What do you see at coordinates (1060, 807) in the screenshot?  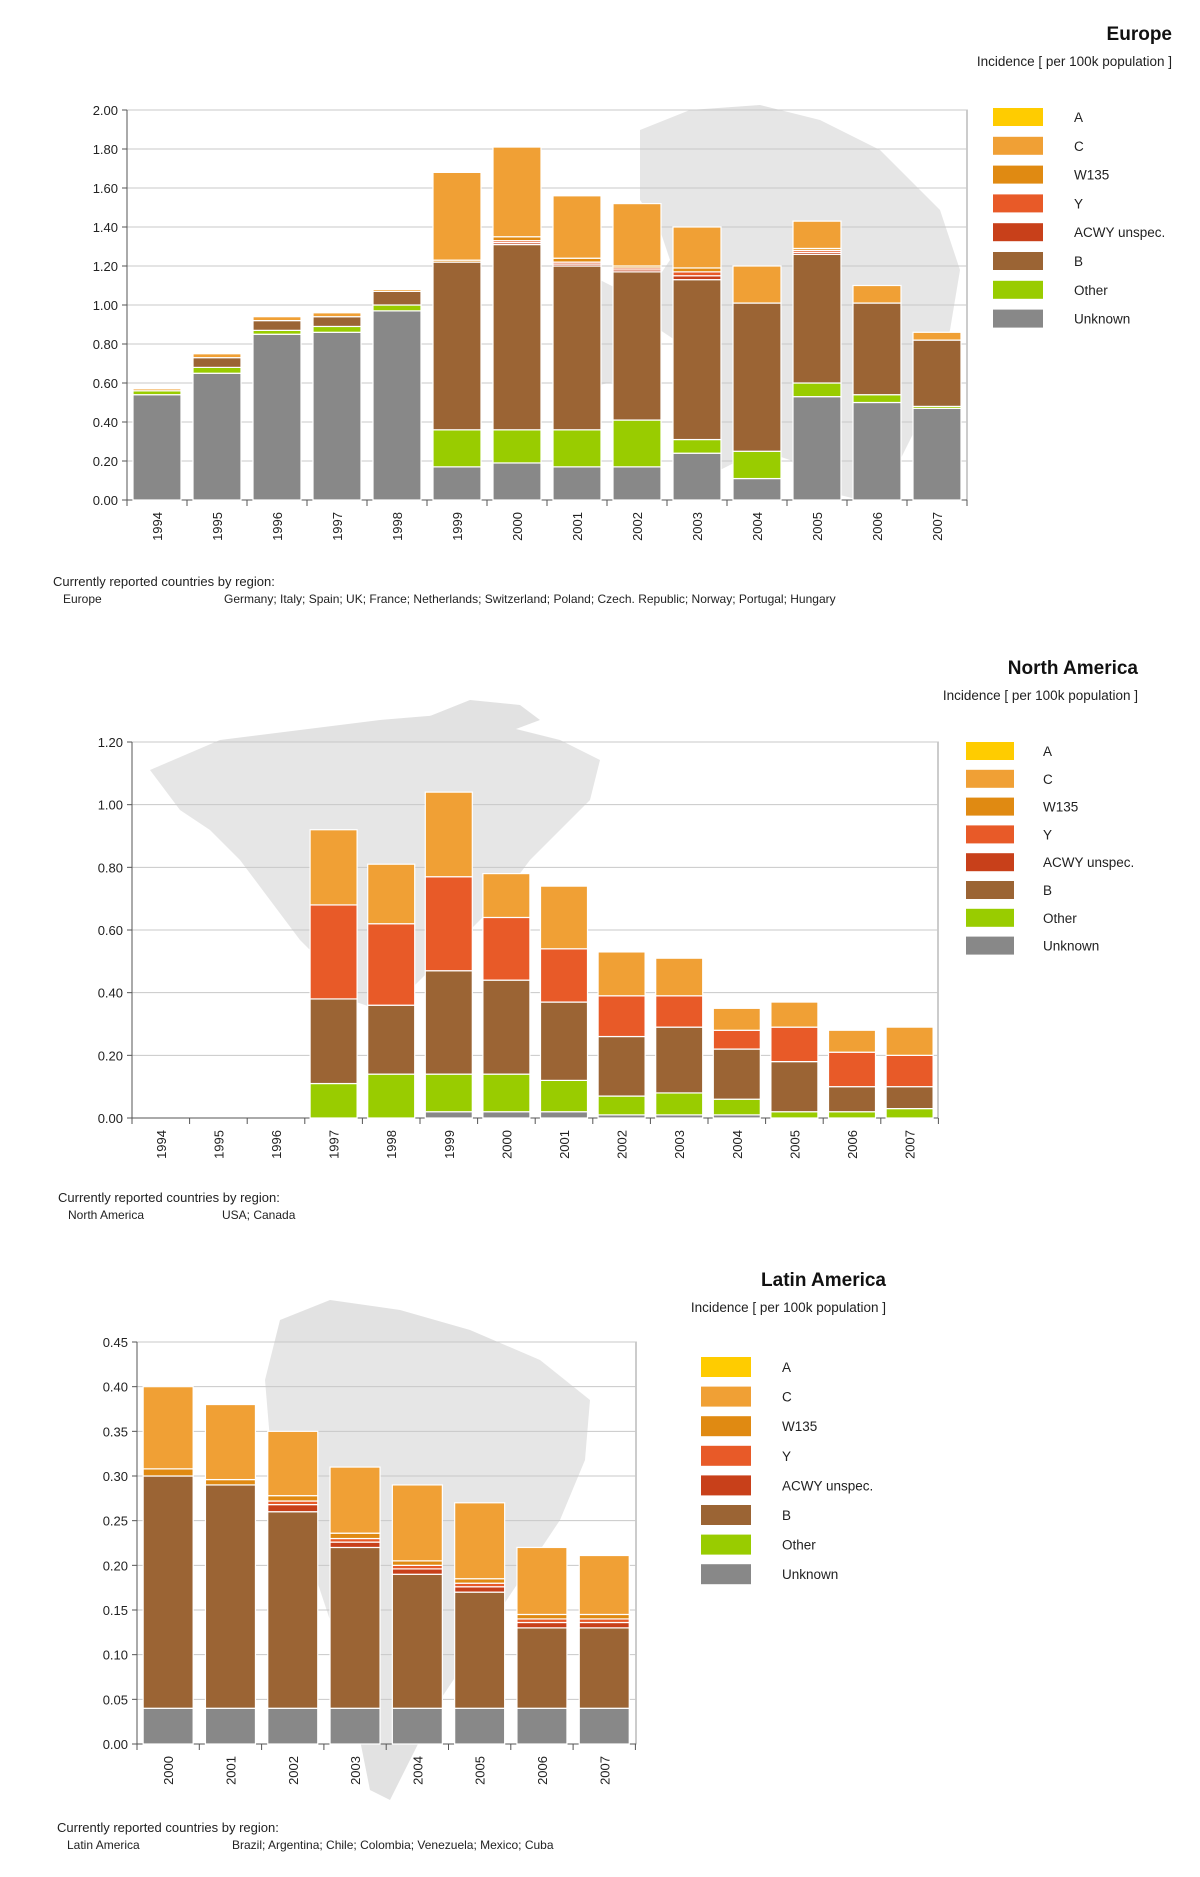 I see `north-america-legend-label-w135: W135` at bounding box center [1060, 807].